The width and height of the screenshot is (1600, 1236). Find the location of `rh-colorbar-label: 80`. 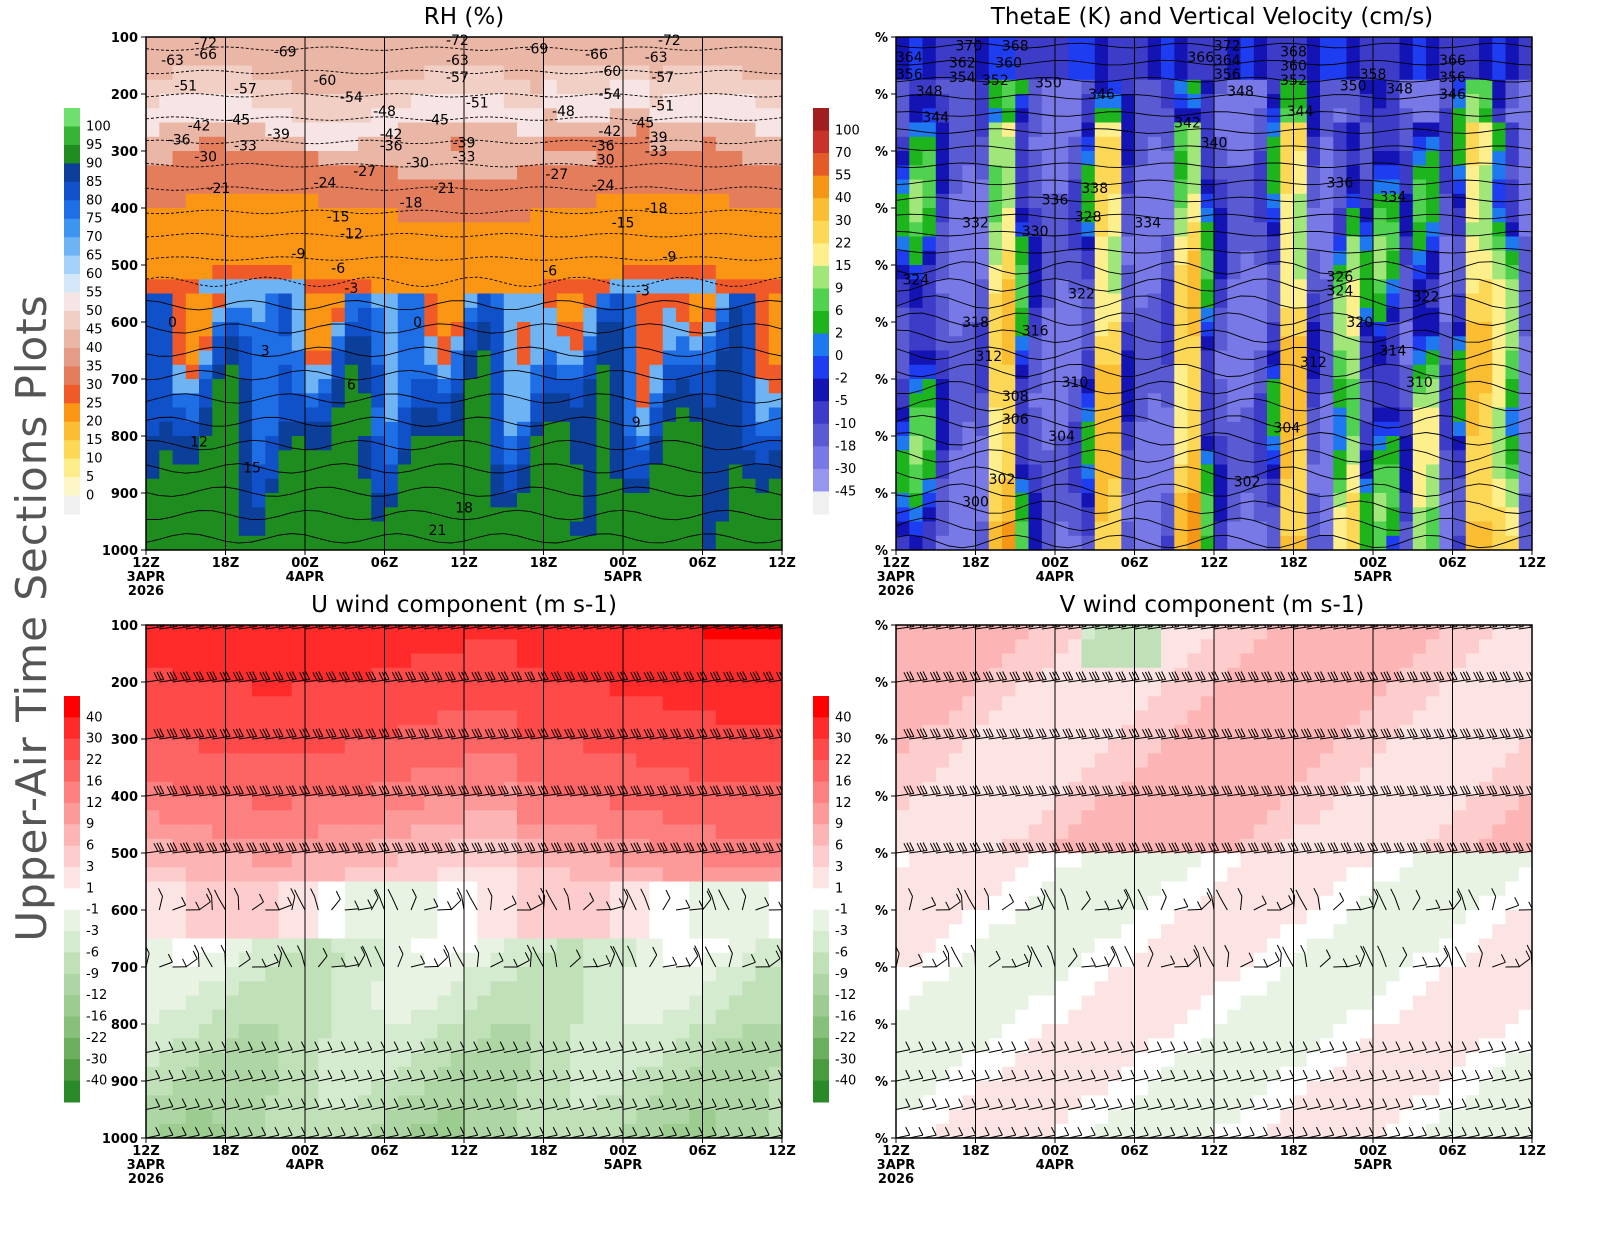

rh-colorbar-label: 80 is located at coordinates (94, 200).